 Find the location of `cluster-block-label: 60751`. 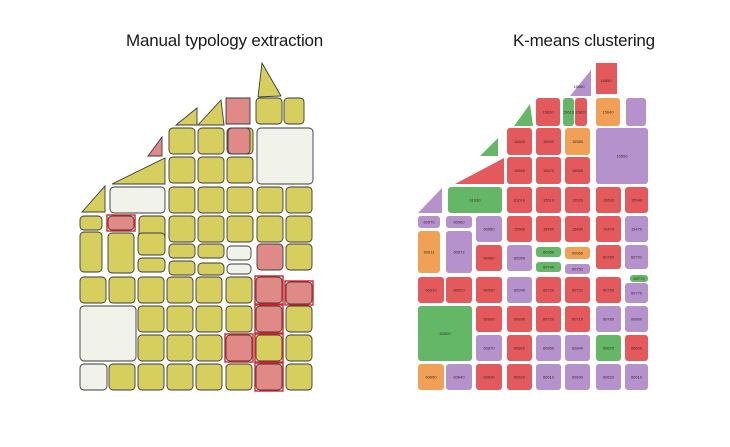

cluster-block-label: 60751 is located at coordinates (637, 257).